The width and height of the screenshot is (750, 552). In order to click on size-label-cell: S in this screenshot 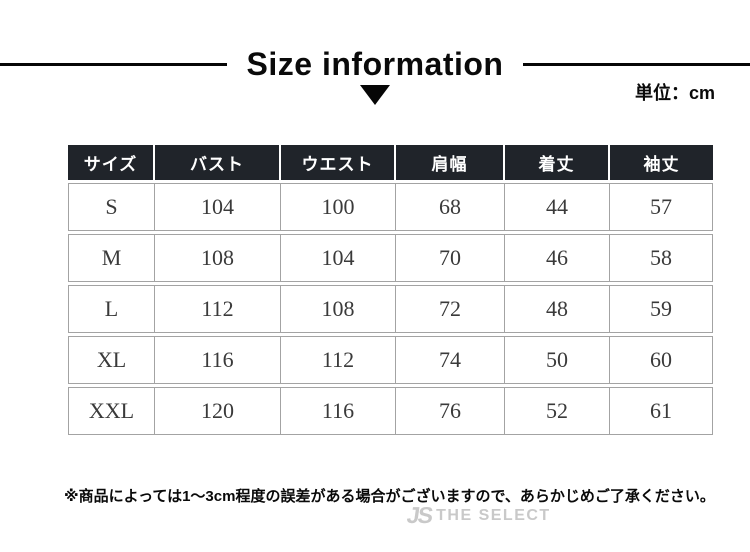, I will do `click(111, 207)`.